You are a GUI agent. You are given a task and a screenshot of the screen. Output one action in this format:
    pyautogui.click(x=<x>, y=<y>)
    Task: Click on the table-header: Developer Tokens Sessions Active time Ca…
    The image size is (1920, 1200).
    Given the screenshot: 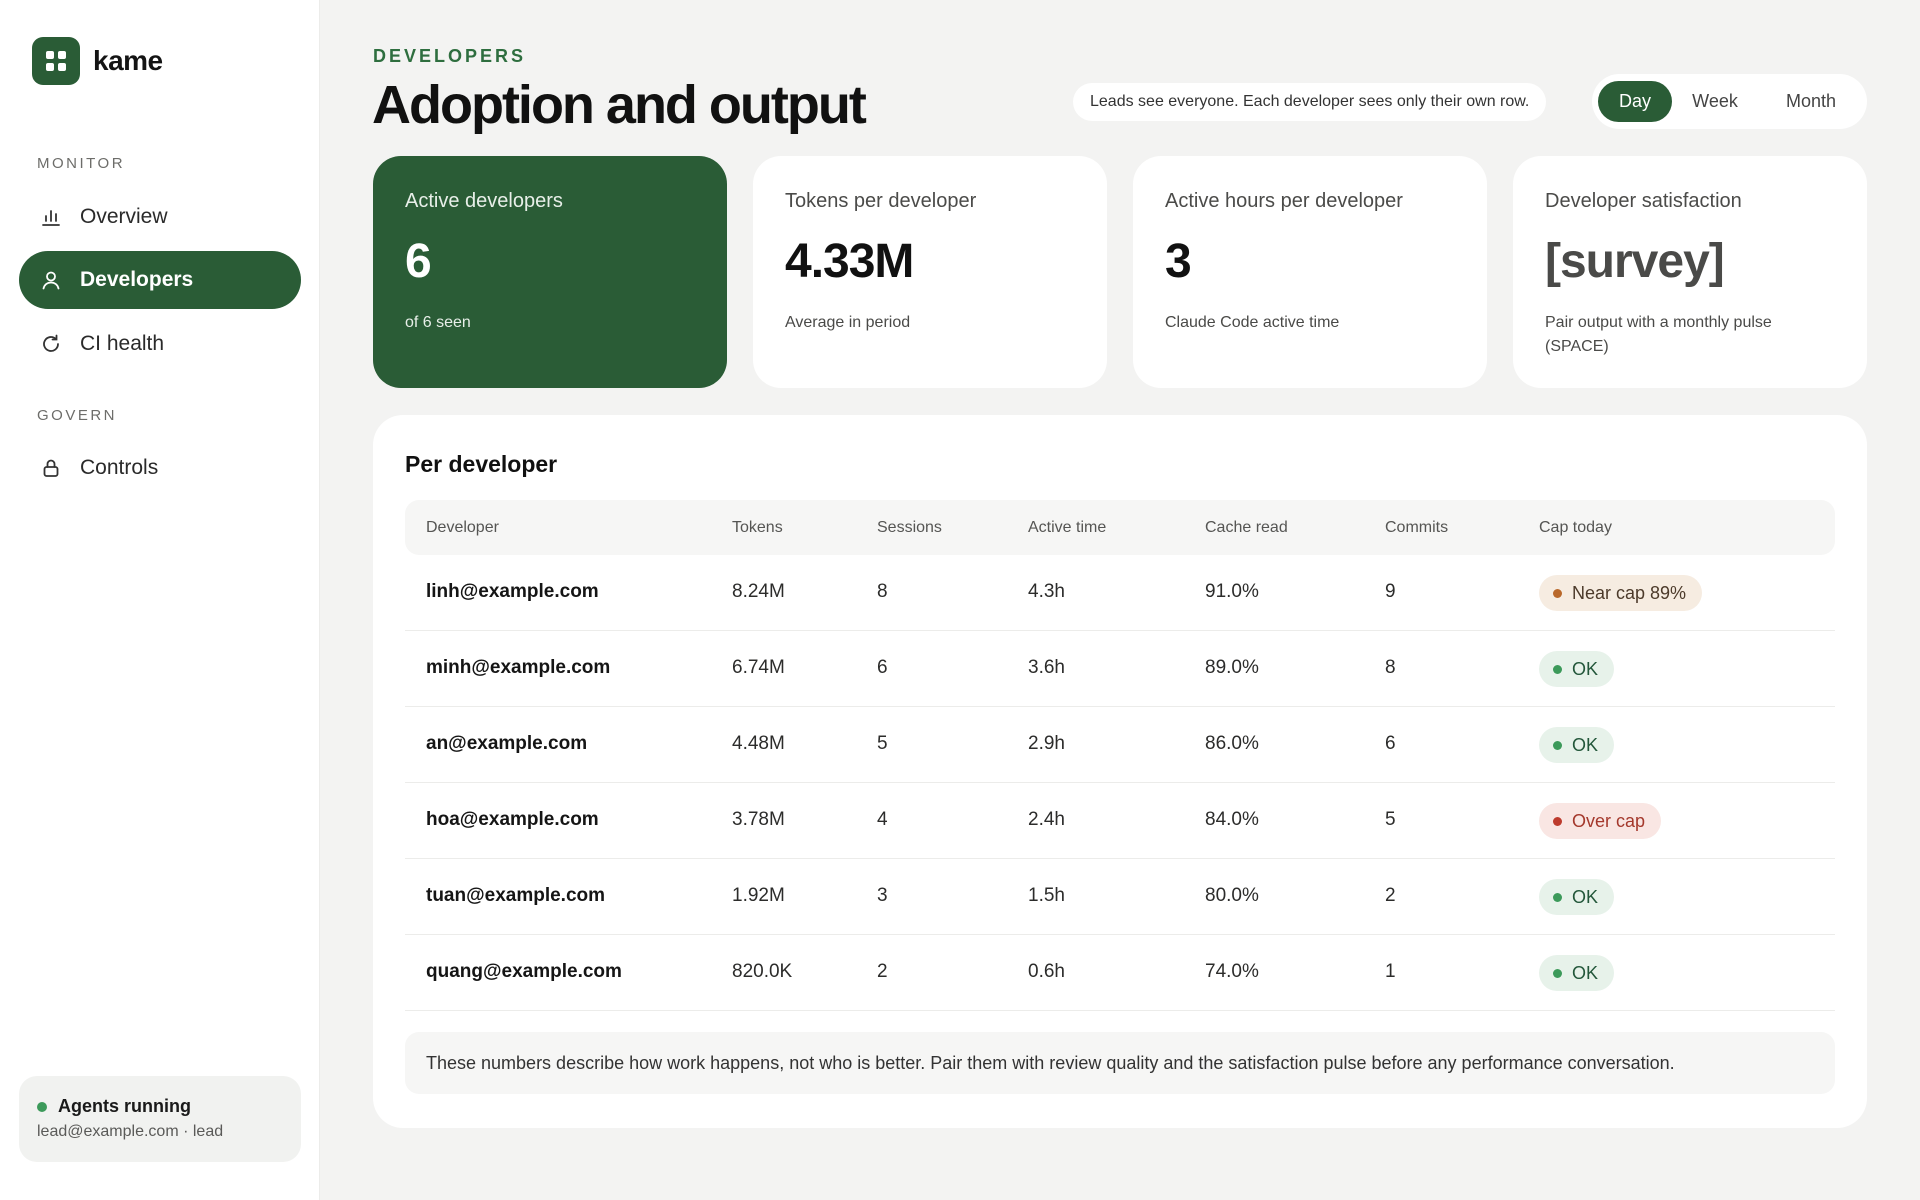 What is the action you would take?
    pyautogui.click(x=1120, y=527)
    